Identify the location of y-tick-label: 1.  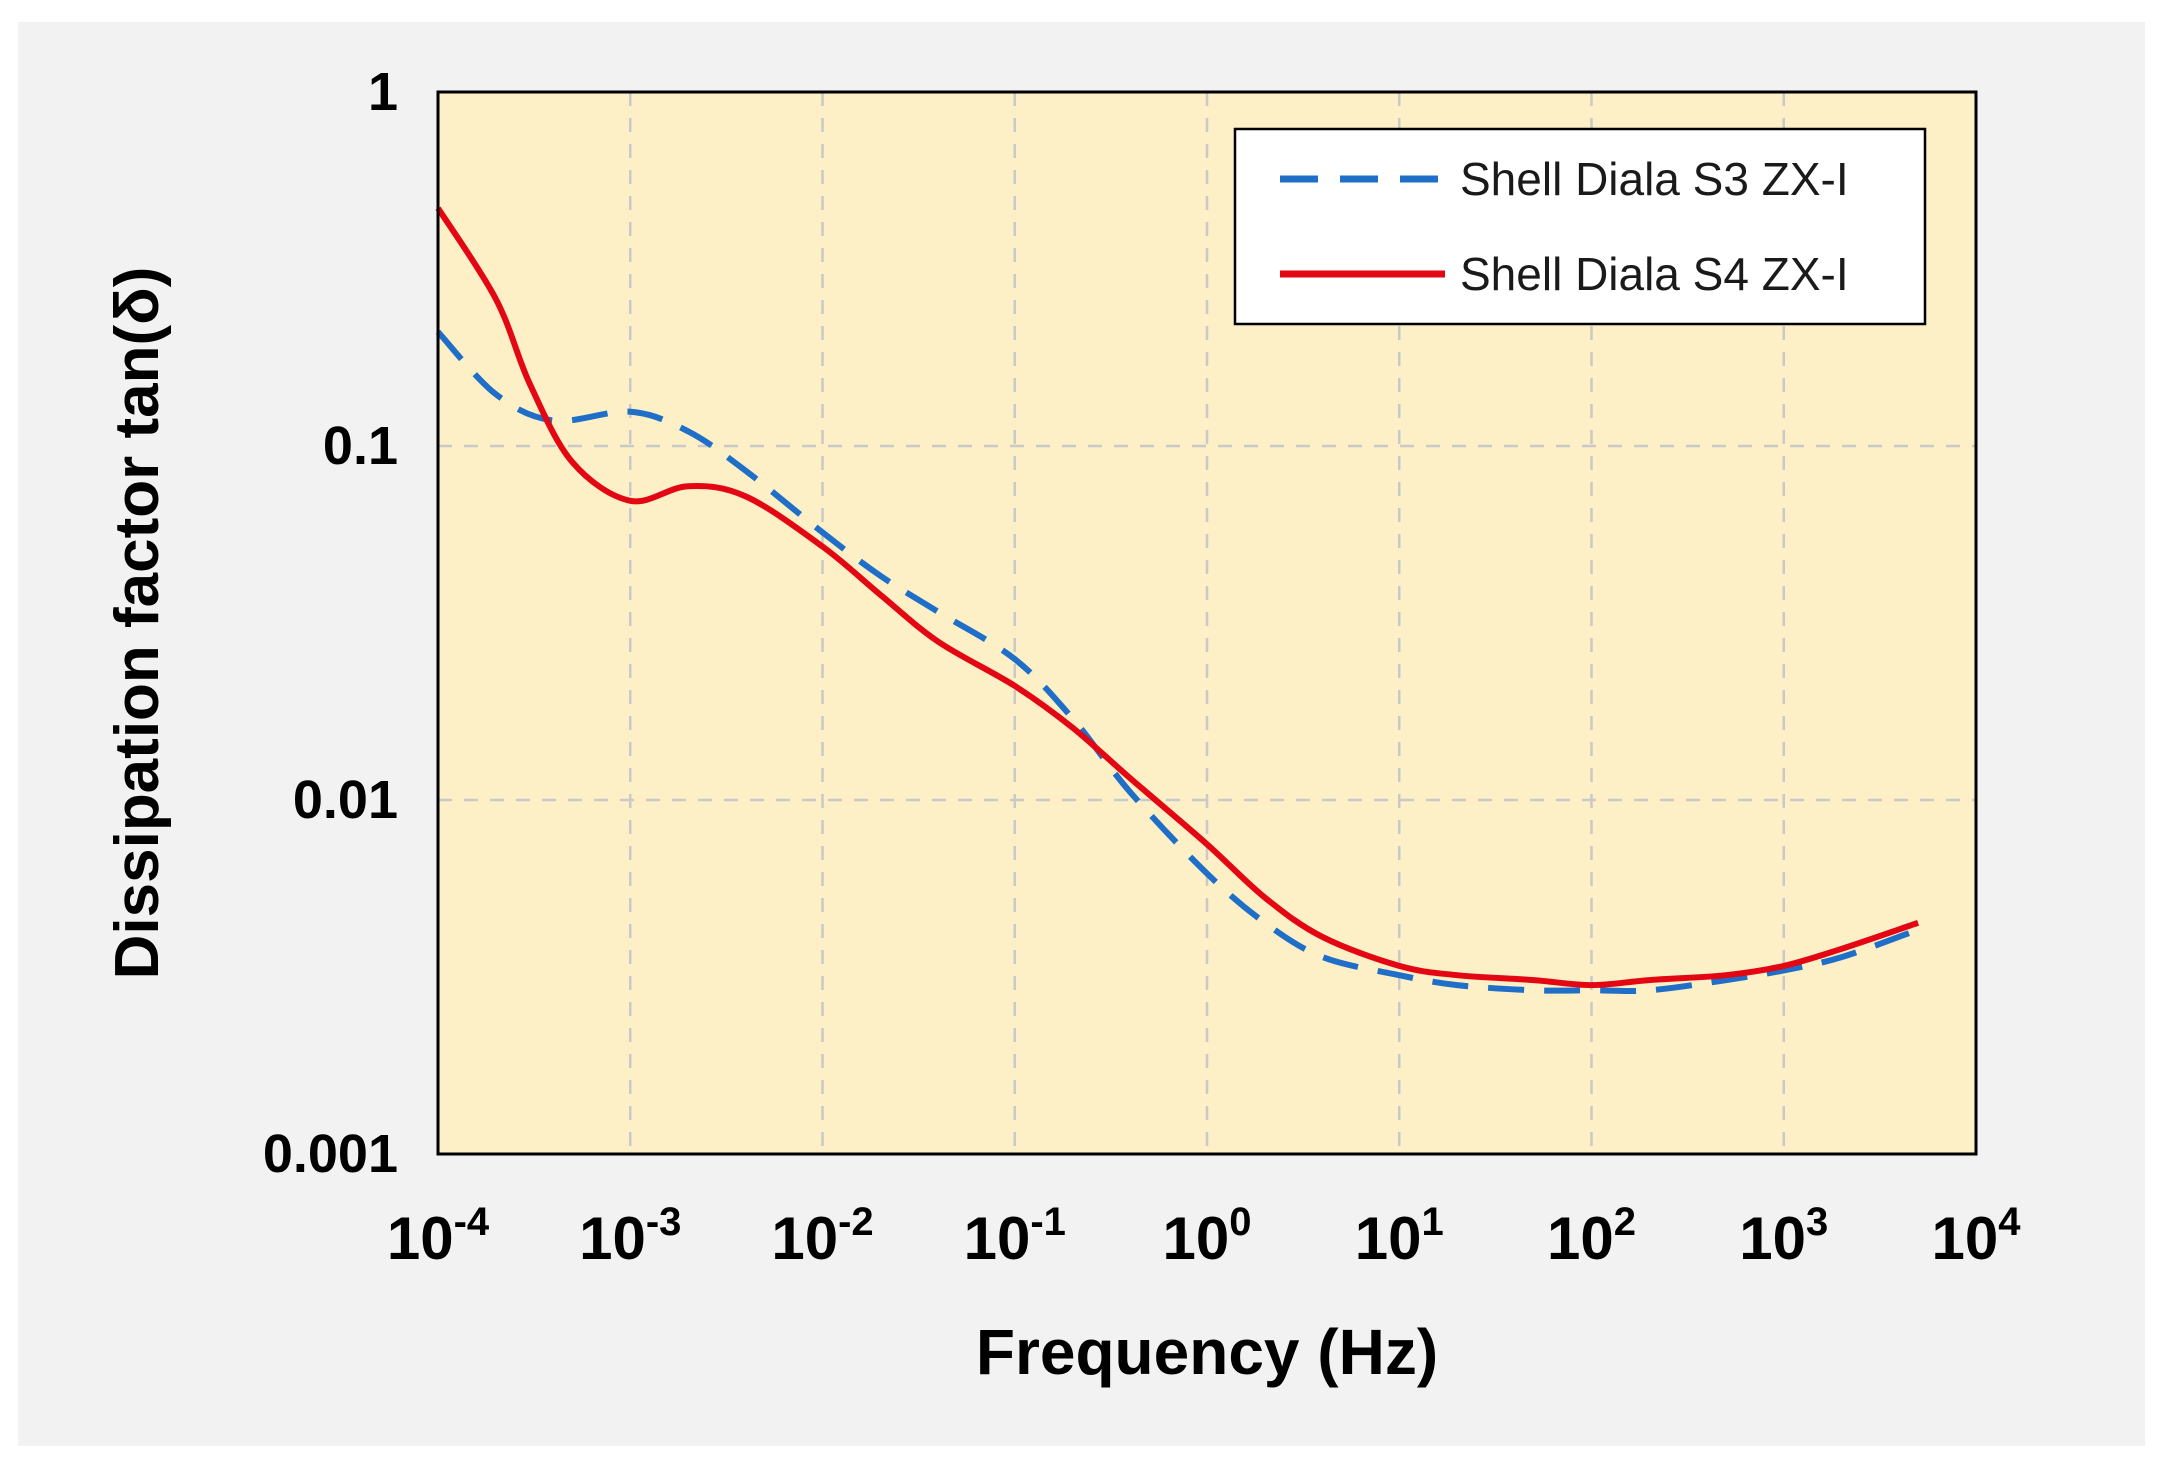
(383, 92).